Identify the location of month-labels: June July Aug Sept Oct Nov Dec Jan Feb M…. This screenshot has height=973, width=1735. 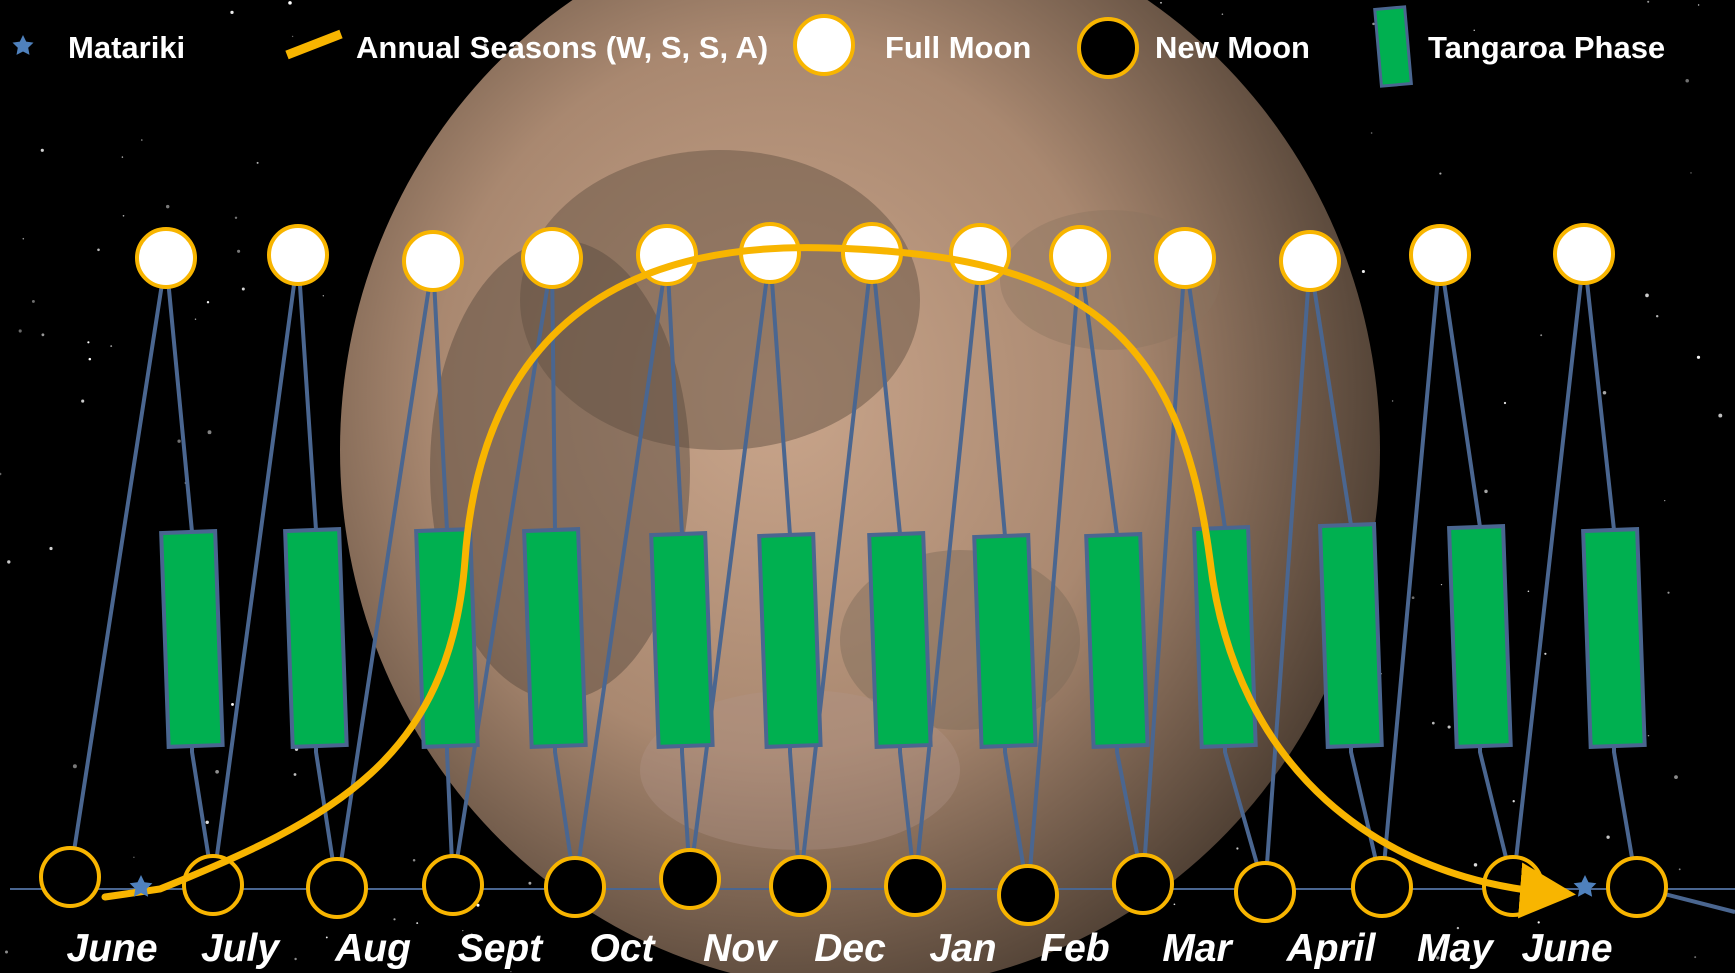
(839, 948).